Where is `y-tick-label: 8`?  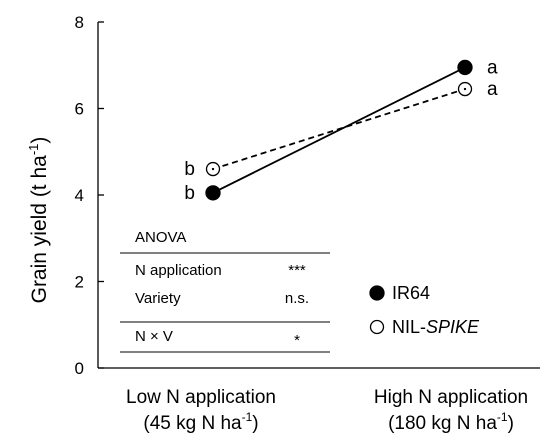 y-tick-label: 8 is located at coordinates (79, 22).